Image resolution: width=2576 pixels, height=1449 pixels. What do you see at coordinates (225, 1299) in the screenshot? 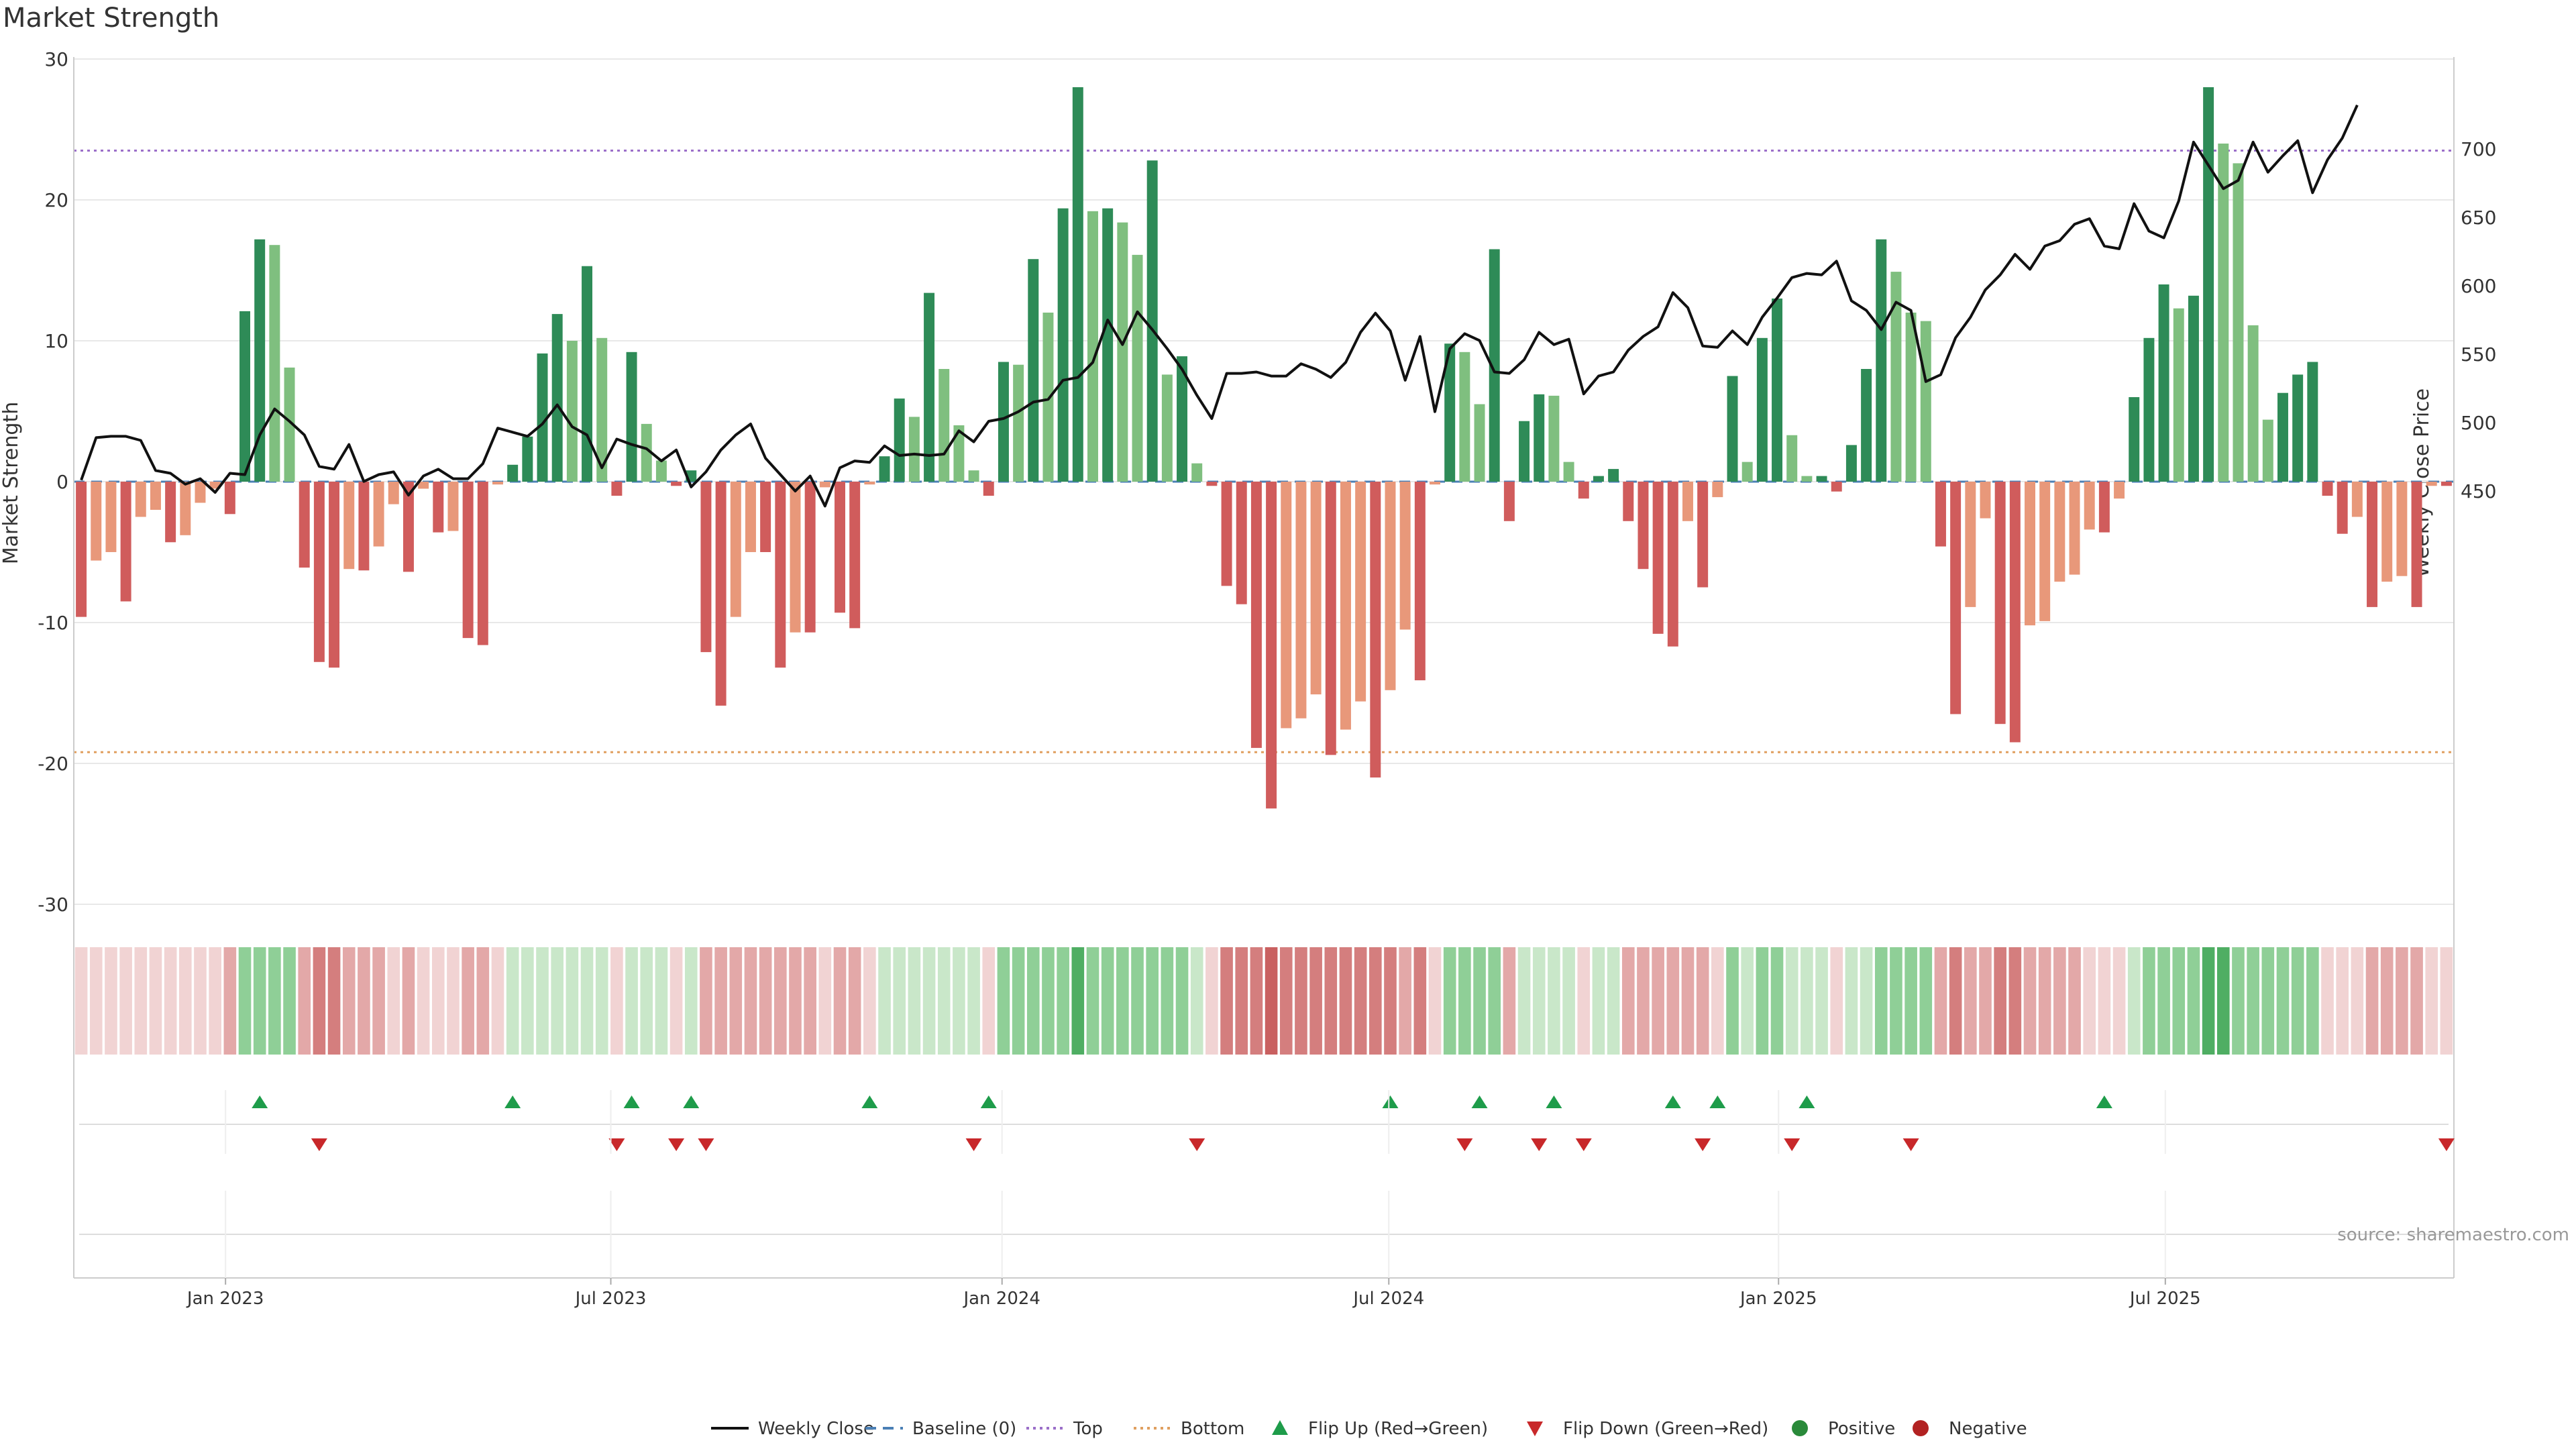
I see `x-tick-label: Jan 2023` at bounding box center [225, 1299].